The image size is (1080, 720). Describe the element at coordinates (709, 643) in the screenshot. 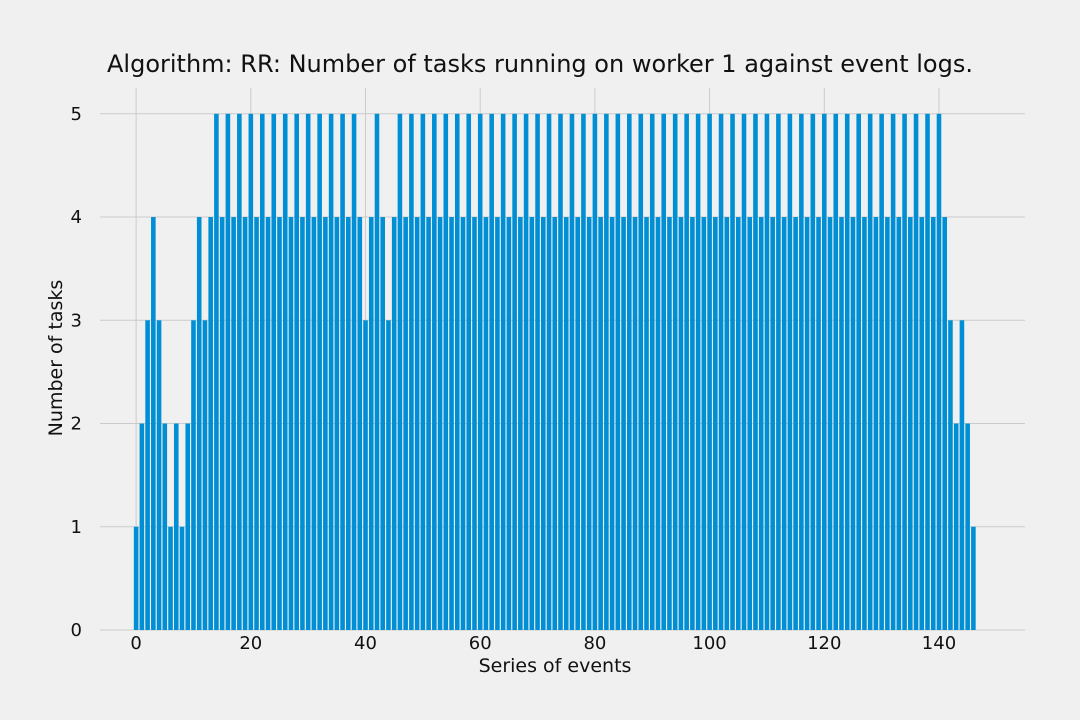

I see `x-tick-label: 100` at that location.